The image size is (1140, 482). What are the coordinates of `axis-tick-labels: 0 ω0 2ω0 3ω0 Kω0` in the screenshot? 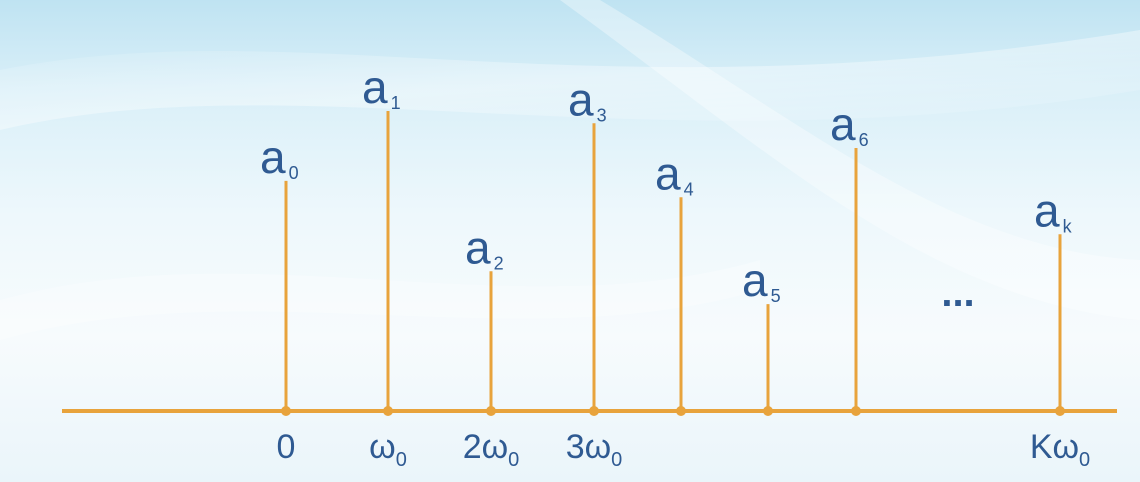 It's located at (684, 449).